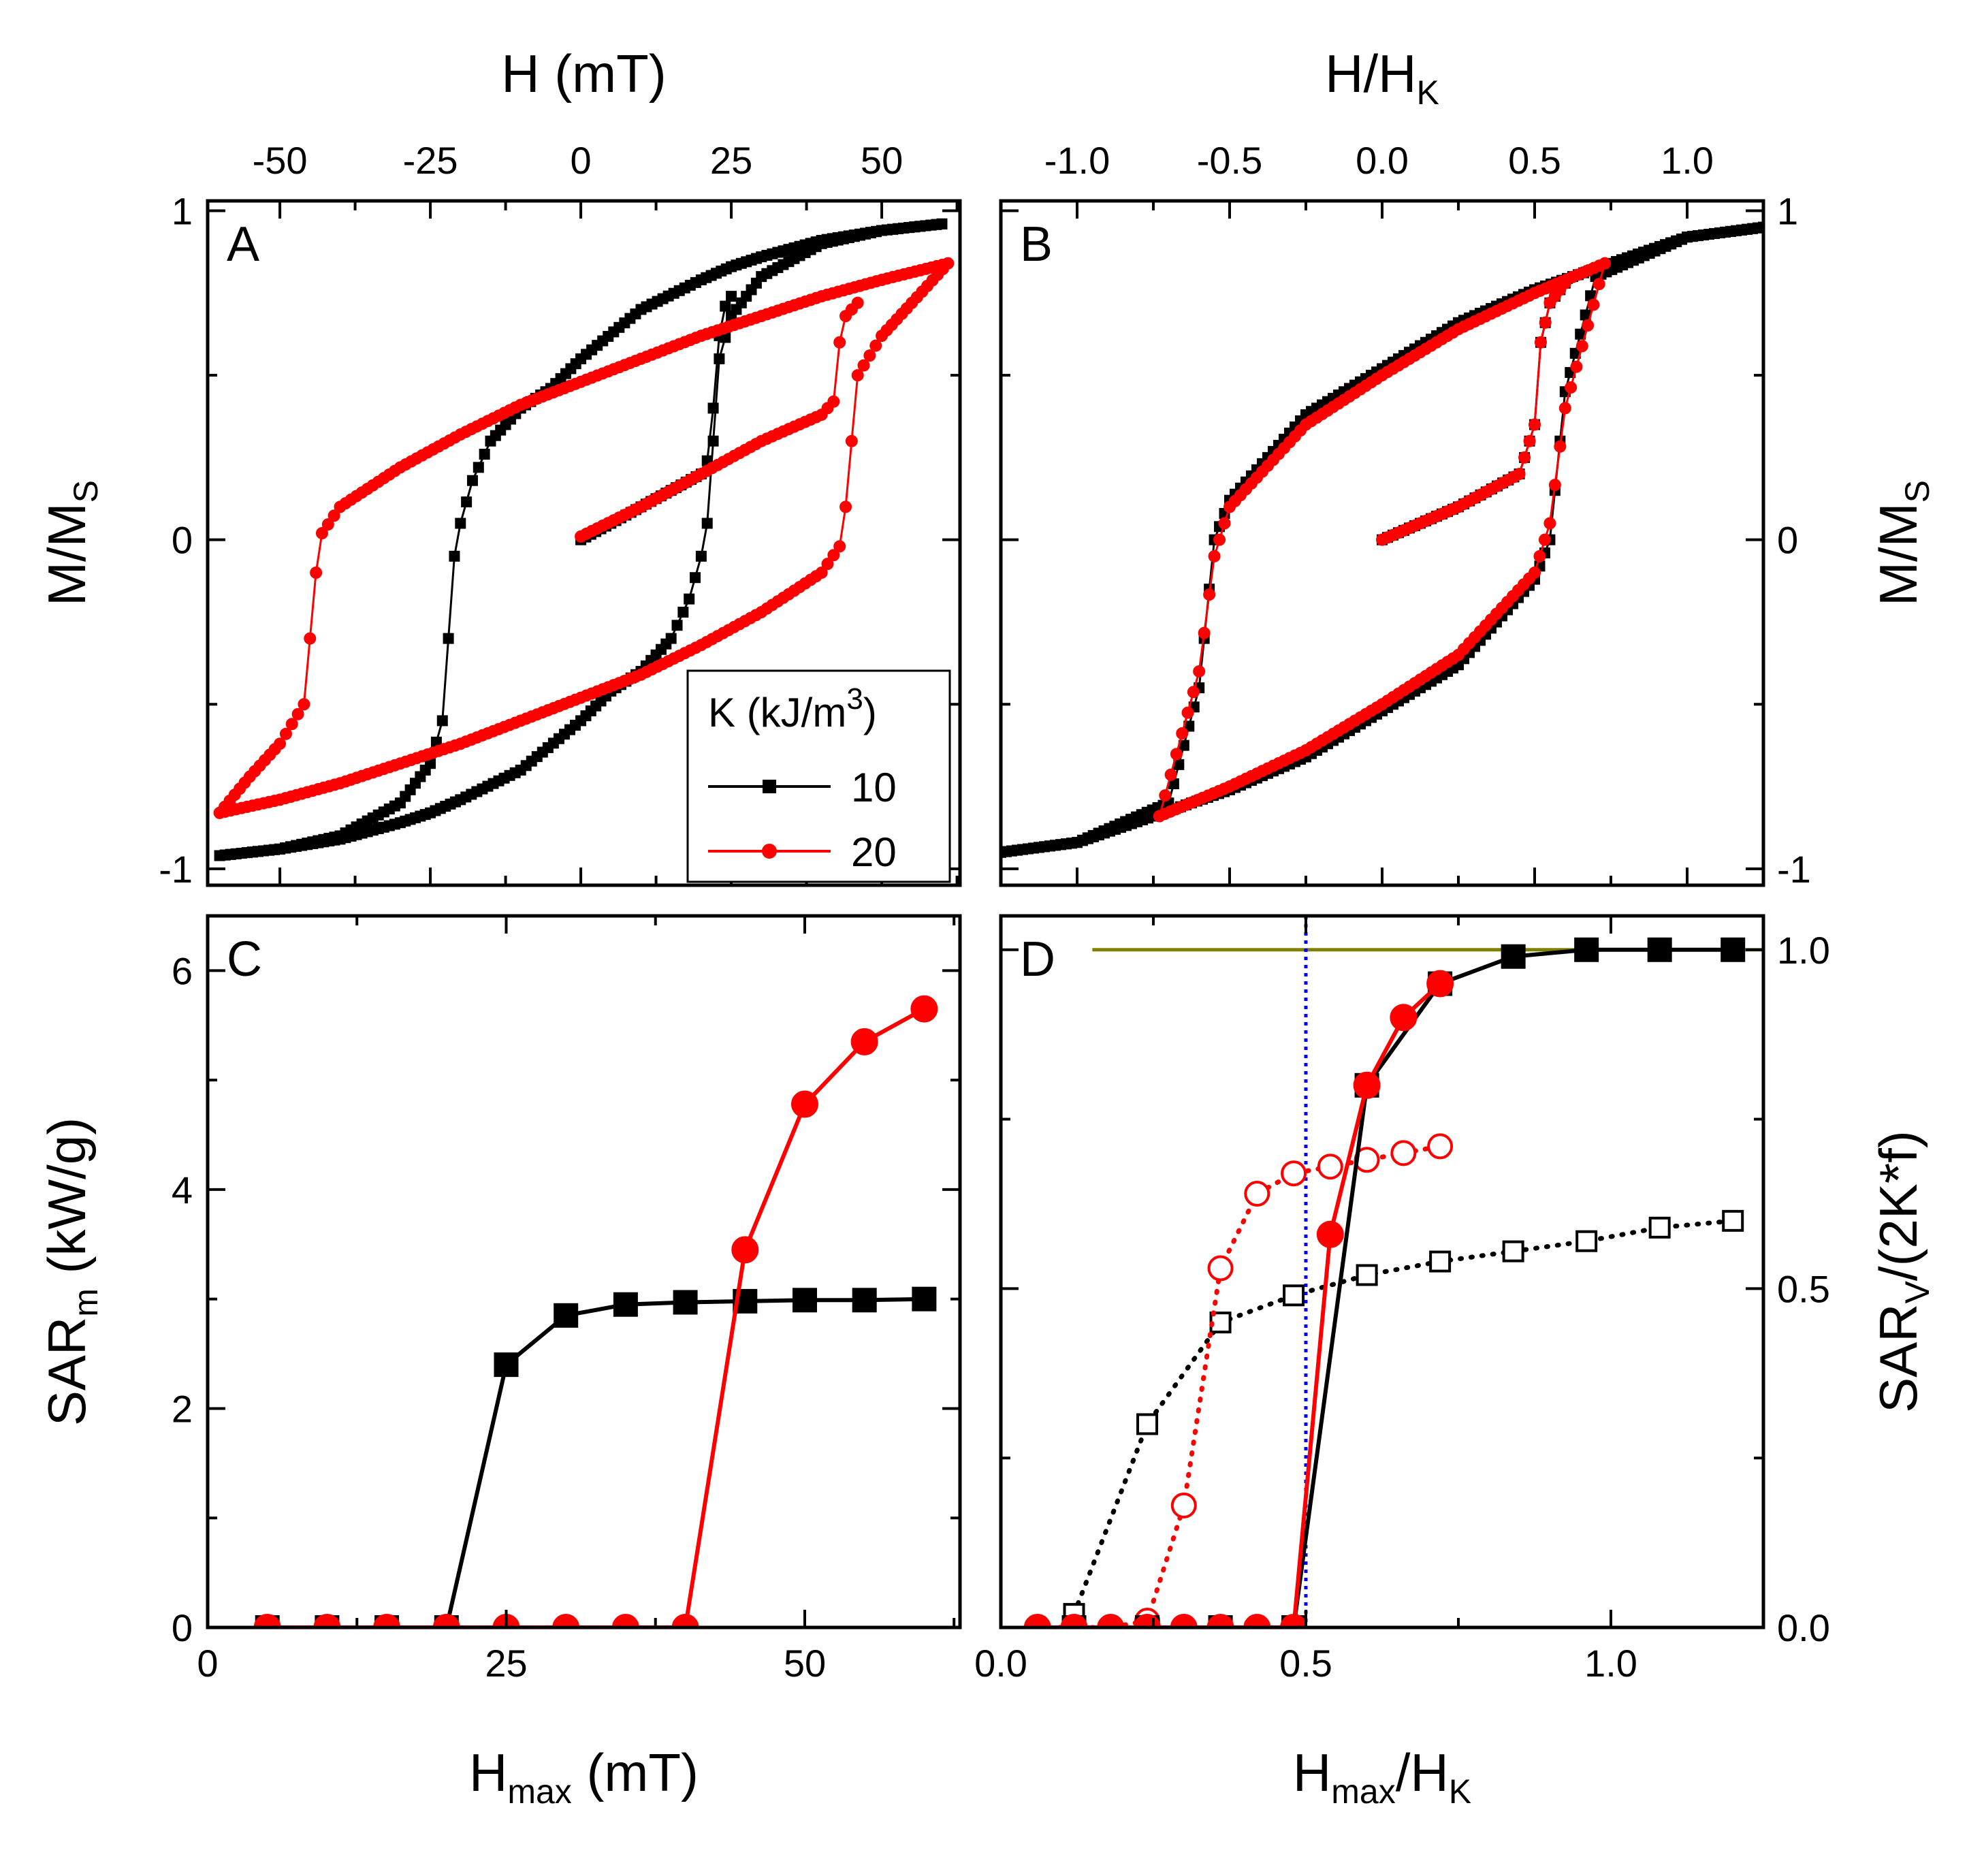  I want to click on x-tick-label: 25, so click(731, 160).